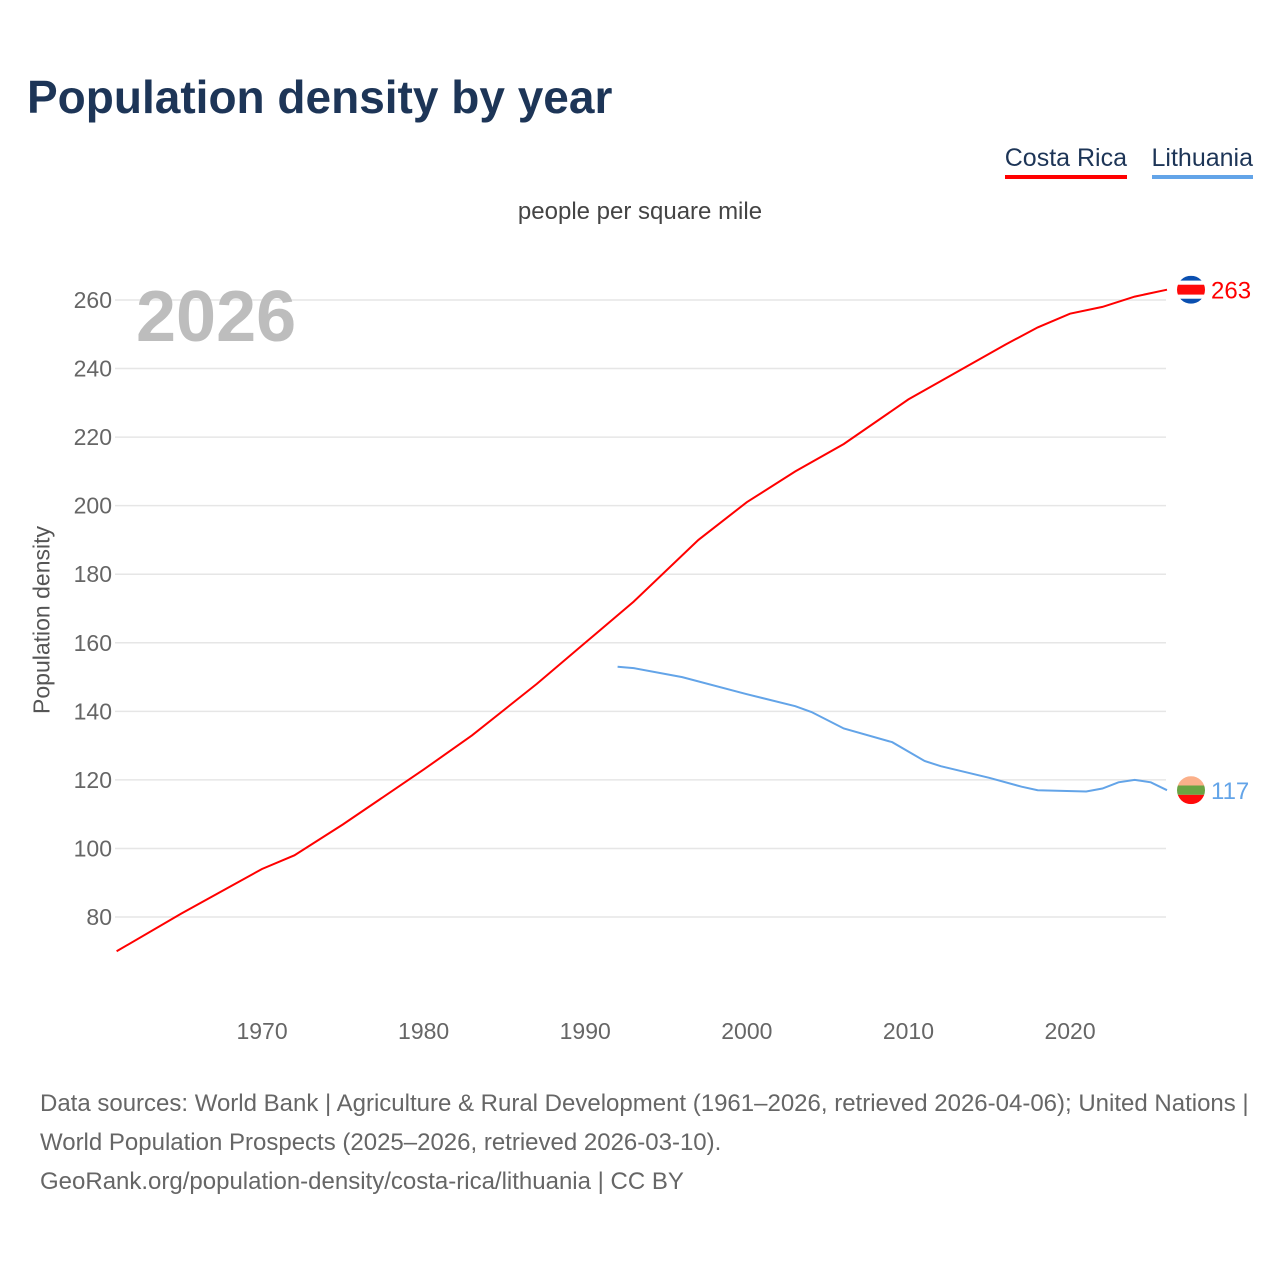 Image resolution: width=1280 pixels, height=1280 pixels. I want to click on x-tick-label: 1990, so click(585, 1031).